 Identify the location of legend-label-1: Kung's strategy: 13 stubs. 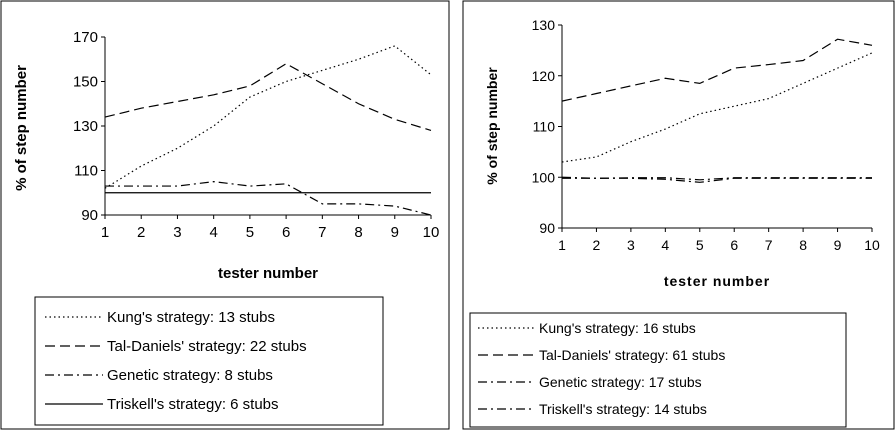
(191, 317).